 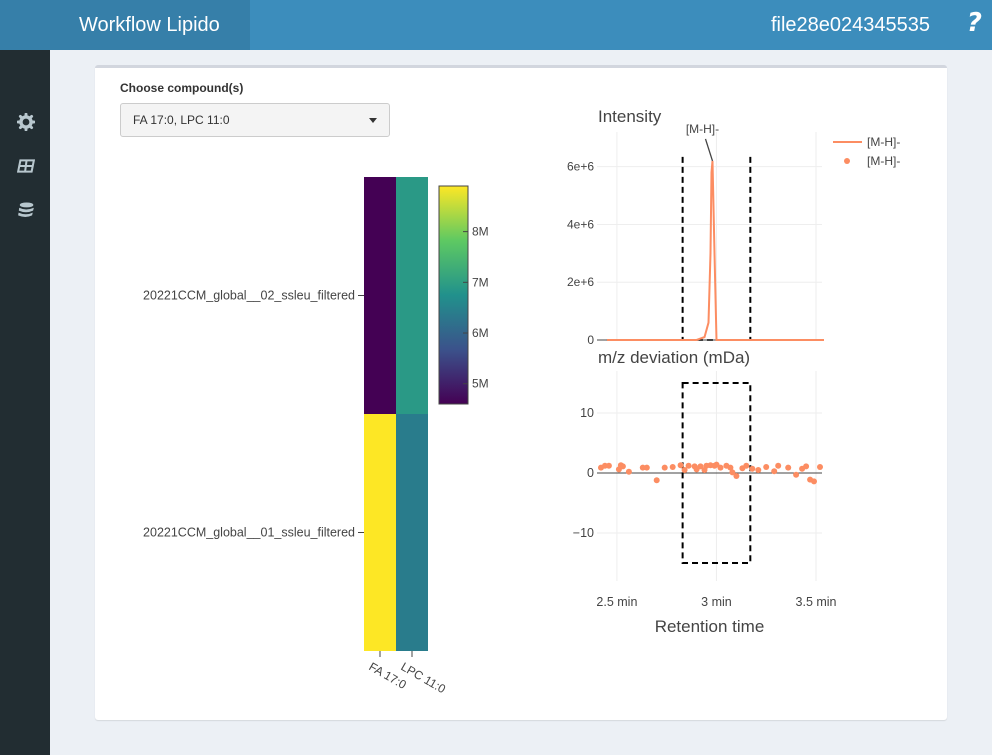 What do you see at coordinates (580, 282) in the screenshot?
I see `intensity-y-tick-label: 2e+6` at bounding box center [580, 282].